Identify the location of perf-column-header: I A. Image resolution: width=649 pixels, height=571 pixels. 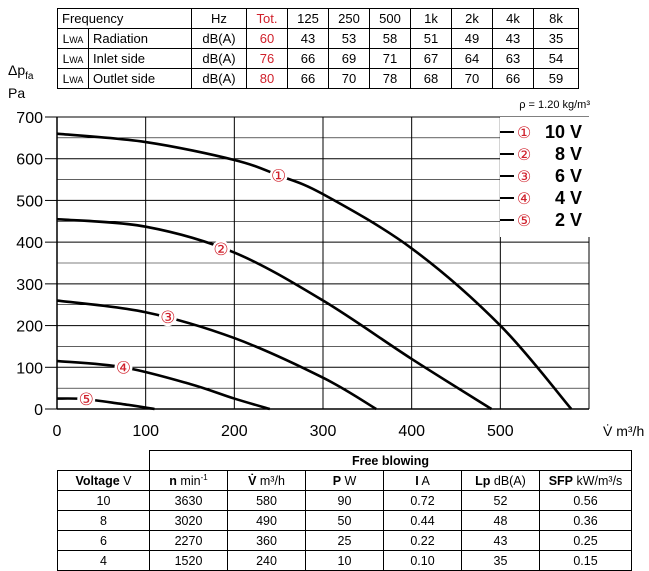
(422, 480).